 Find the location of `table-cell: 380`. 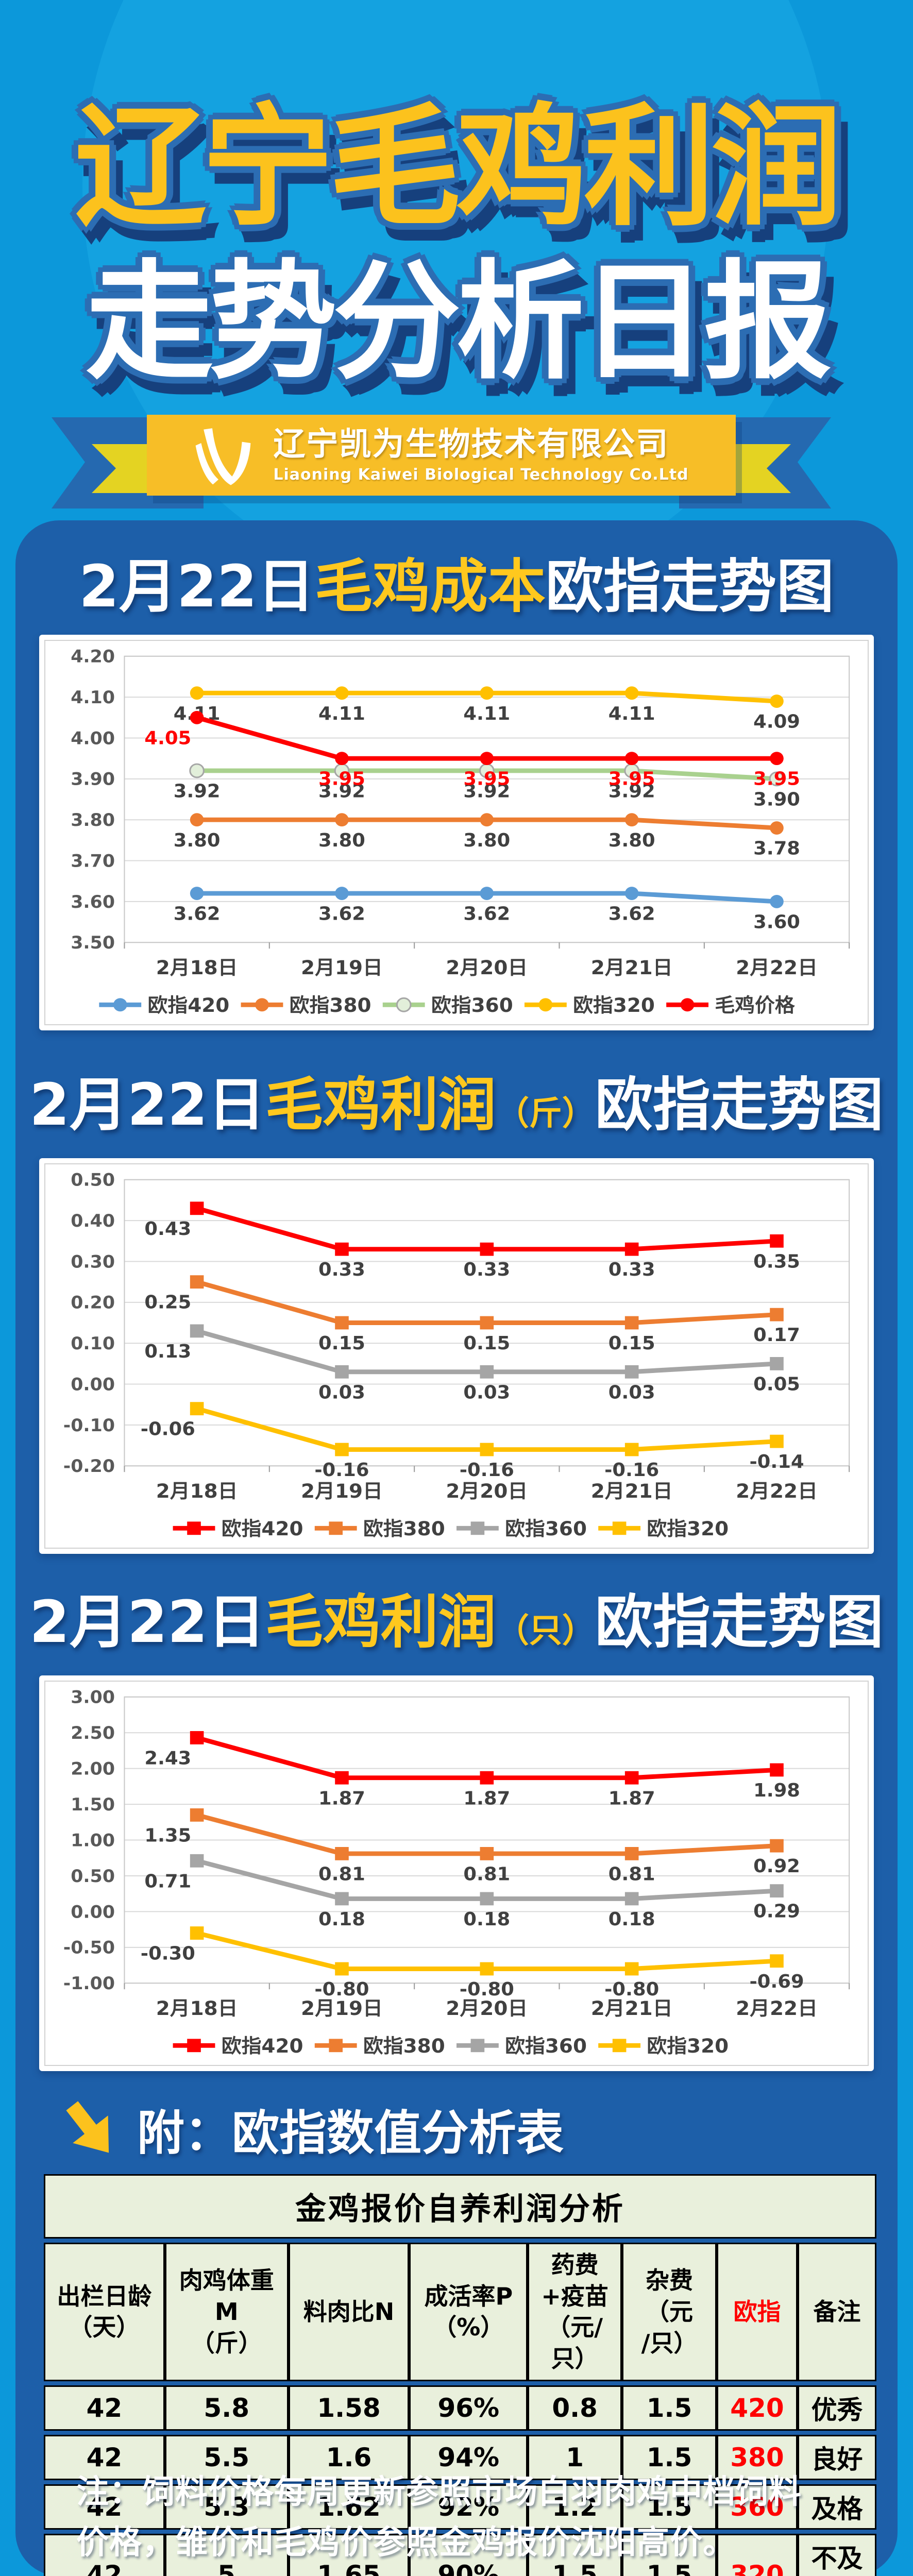

table-cell: 380 is located at coordinates (758, 2457).